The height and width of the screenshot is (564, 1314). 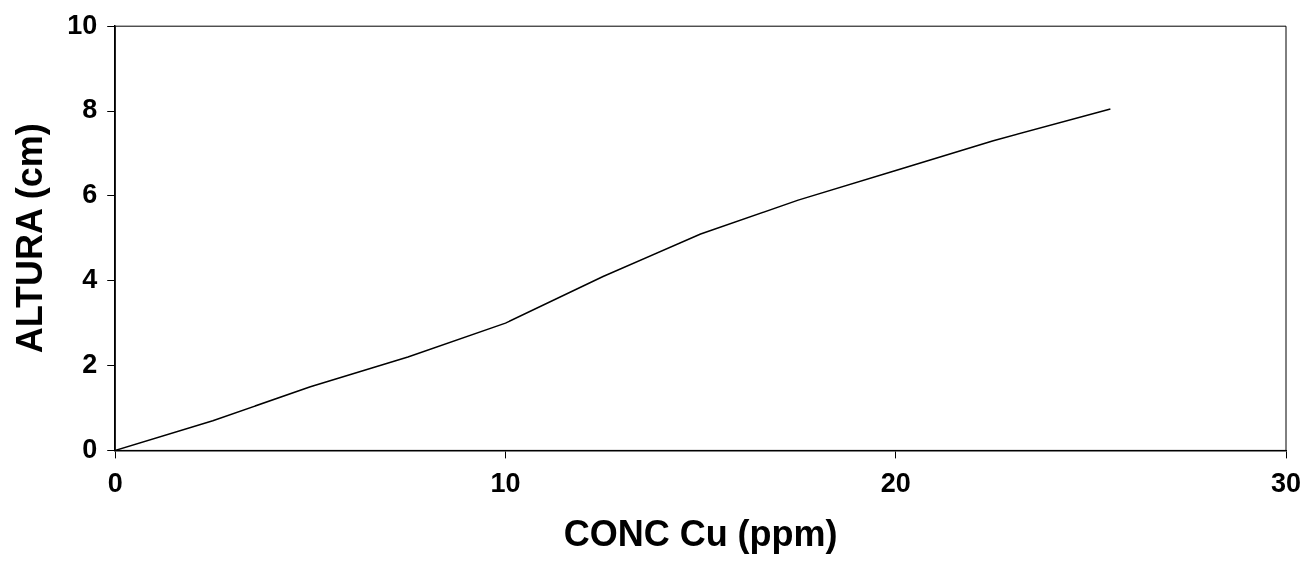 What do you see at coordinates (90, 279) in the screenshot?
I see `y-tick-label: 4` at bounding box center [90, 279].